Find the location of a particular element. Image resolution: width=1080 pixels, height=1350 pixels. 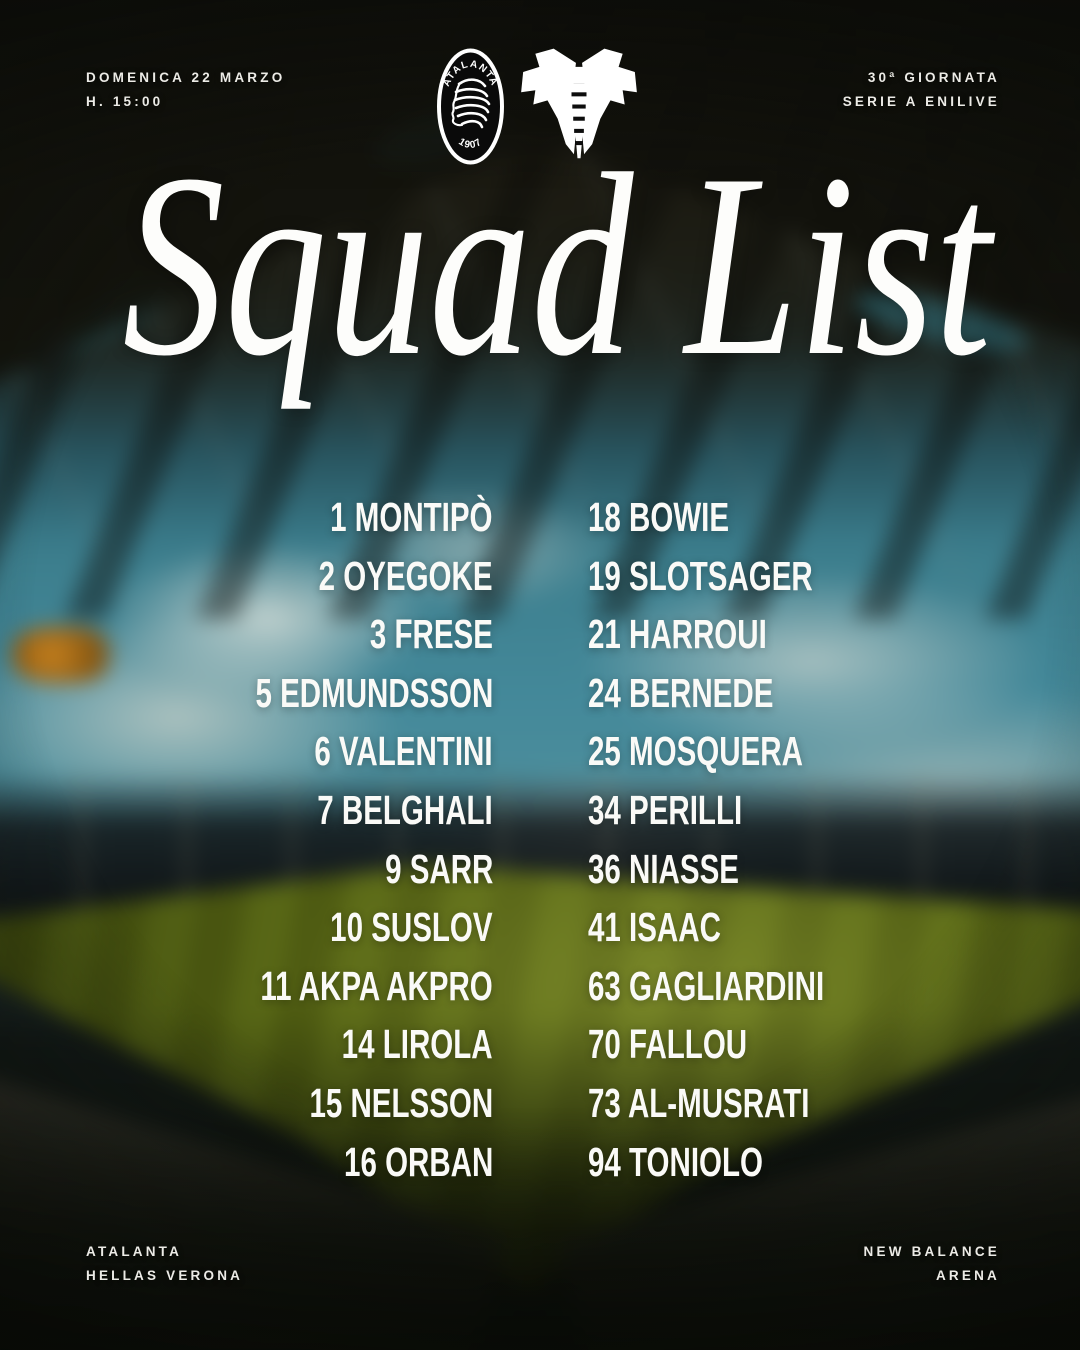

player-number-name: 70 FALLOU is located at coordinates (668, 1044).